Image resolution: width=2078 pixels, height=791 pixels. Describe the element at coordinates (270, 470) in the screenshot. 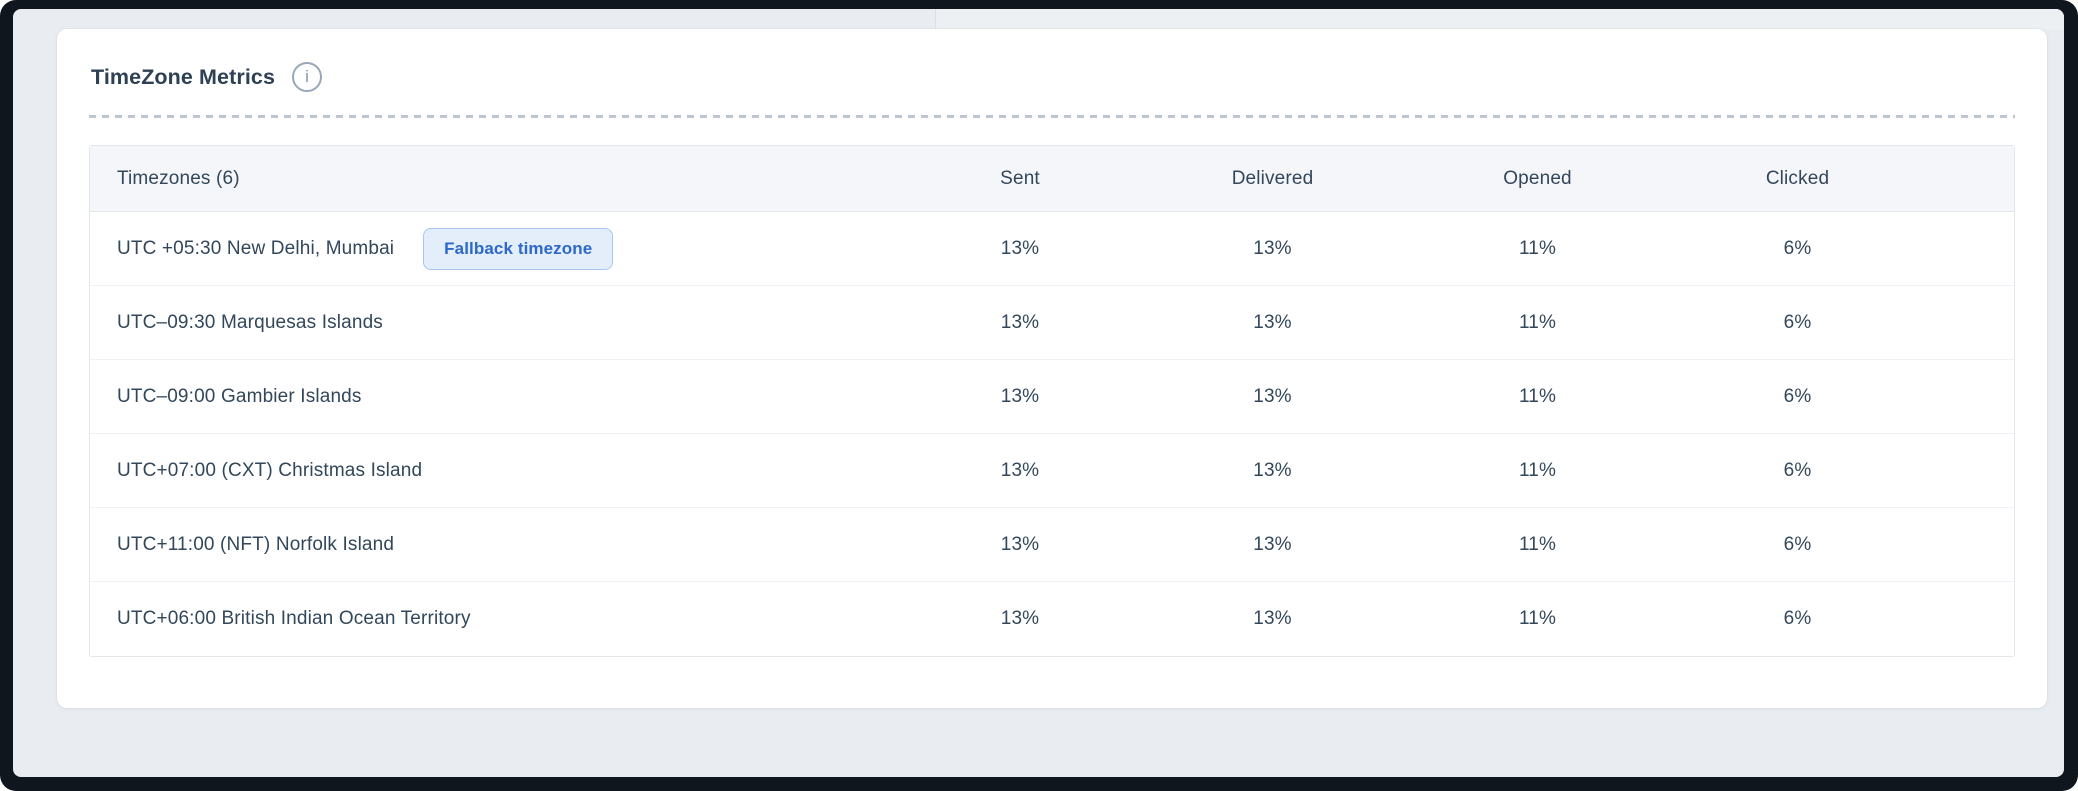

I see `timezone-label: UTC+07:00 (CXT) Christmas Island` at that location.